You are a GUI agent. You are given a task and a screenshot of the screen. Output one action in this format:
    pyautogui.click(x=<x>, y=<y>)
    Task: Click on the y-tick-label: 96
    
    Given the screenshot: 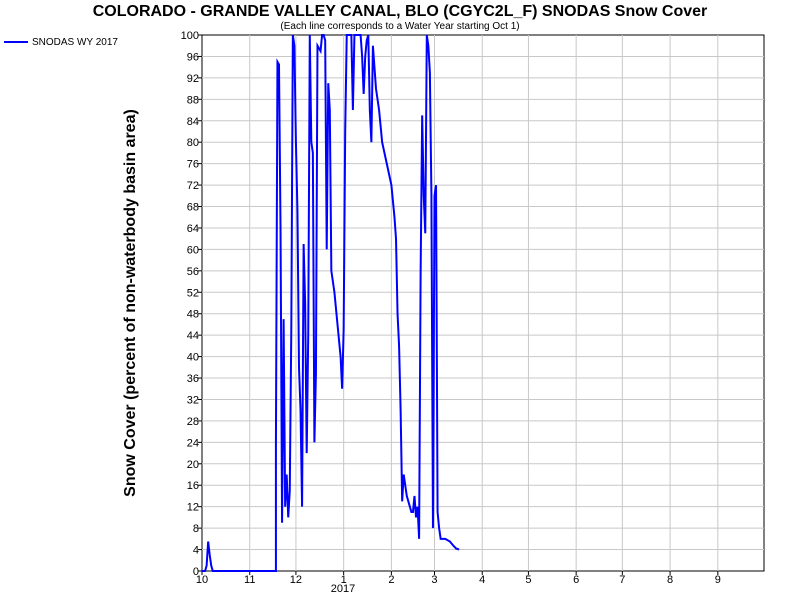 What is the action you would take?
    pyautogui.click(x=193, y=57)
    